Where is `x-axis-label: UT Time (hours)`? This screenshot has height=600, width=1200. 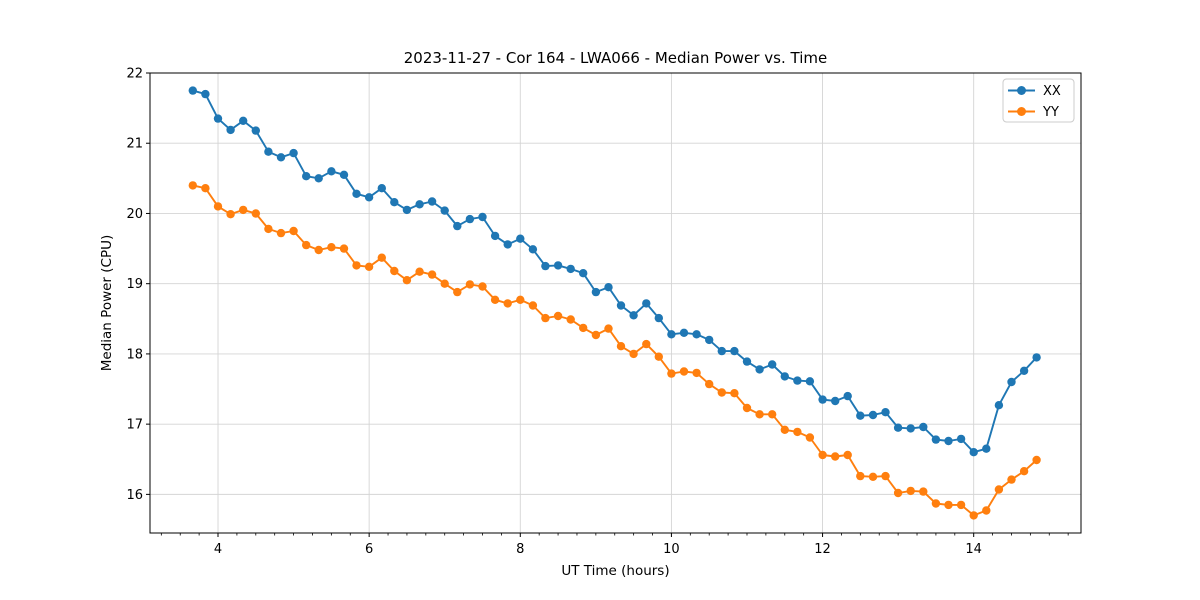
x-axis-label: UT Time (hours) is located at coordinates (615, 571).